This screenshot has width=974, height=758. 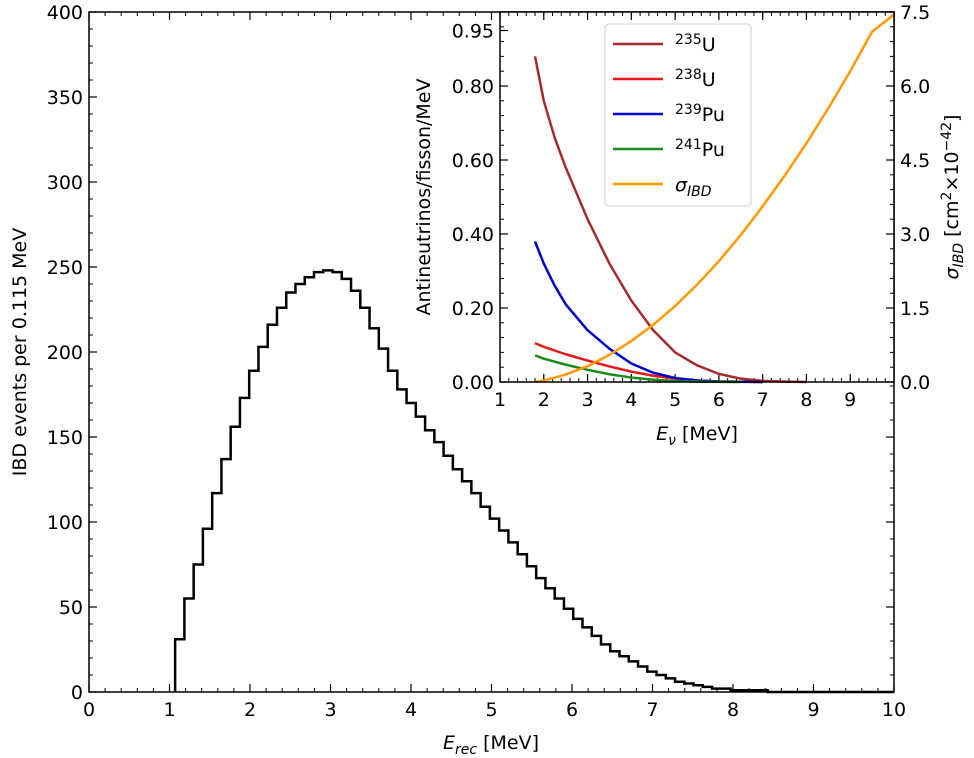 I want to click on legend-label: 235U, so click(x=695, y=44).